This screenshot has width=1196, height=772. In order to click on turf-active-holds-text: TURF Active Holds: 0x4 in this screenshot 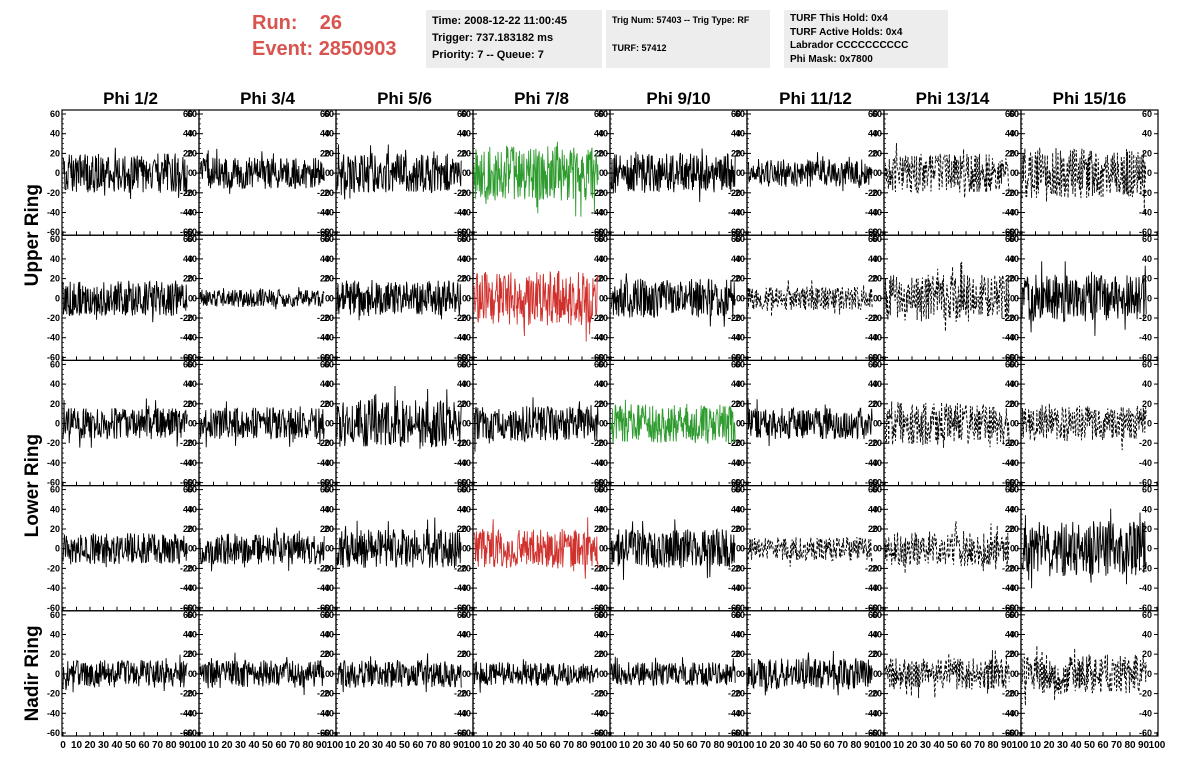, I will do `click(846, 32)`.